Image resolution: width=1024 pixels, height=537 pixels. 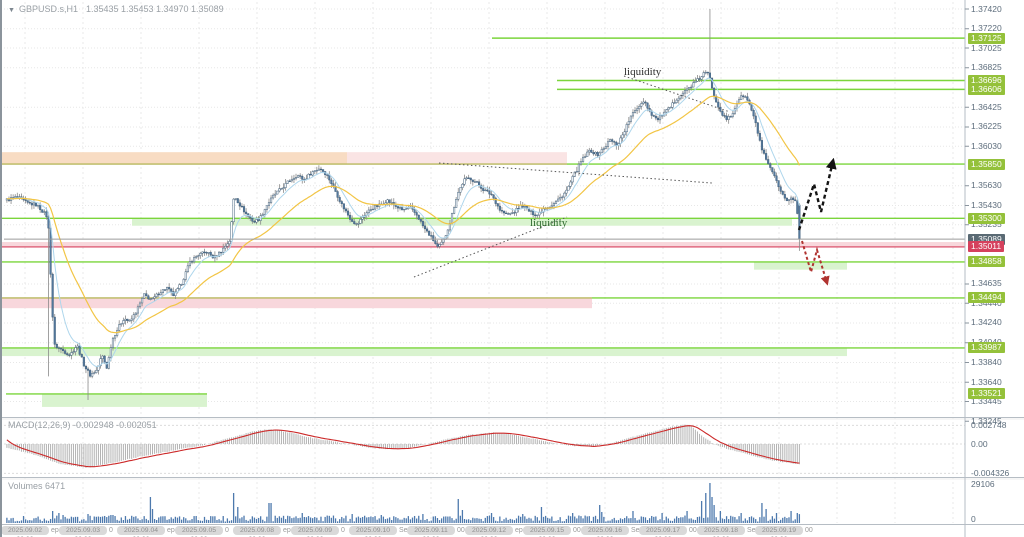 What do you see at coordinates (83, 531) in the screenshot?
I see `time-axis-date-pill: 2025.09.03 00:00` at bounding box center [83, 531].